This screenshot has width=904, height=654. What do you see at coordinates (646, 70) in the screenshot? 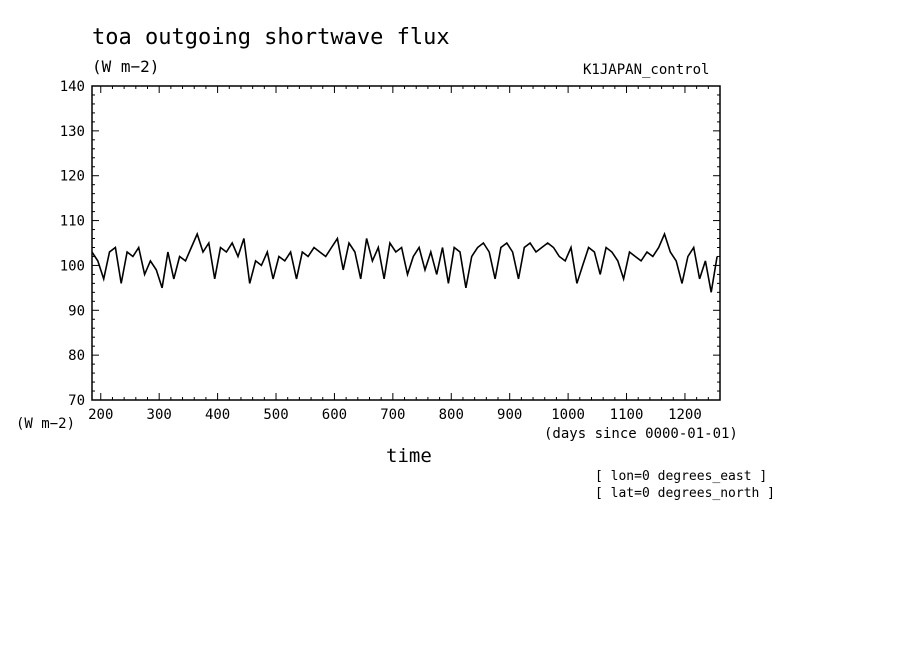
I see `run-label: K1JAPAN_control` at bounding box center [646, 70].